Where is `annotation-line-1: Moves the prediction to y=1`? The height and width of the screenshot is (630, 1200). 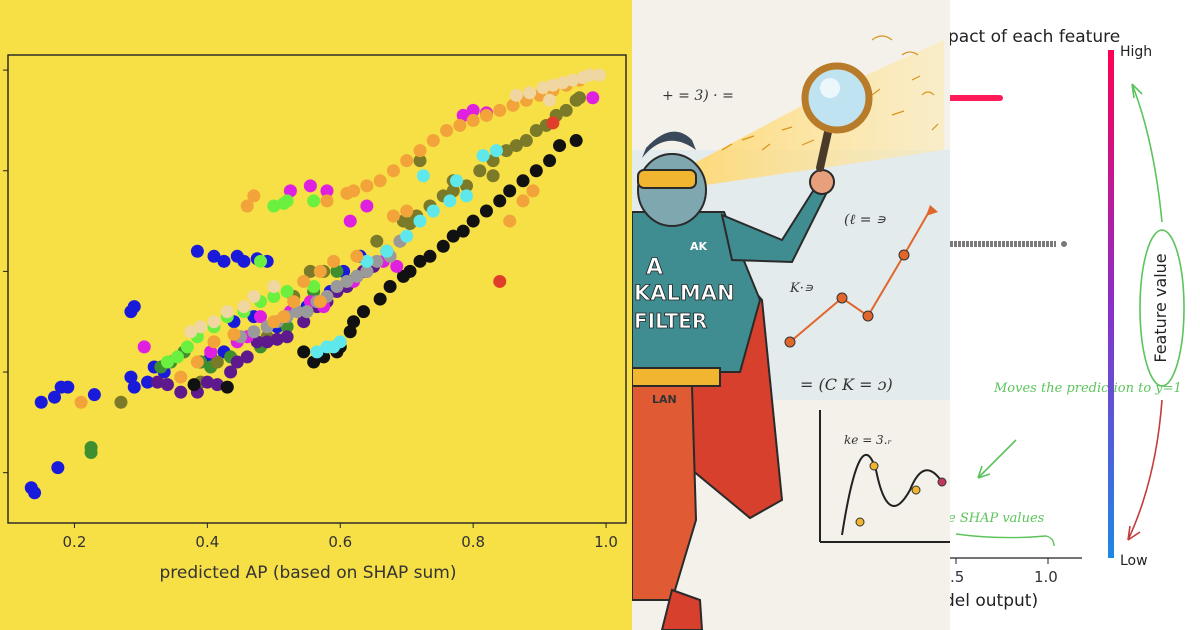 annotation-line-1: Moves the prediction to y=1 is located at coordinates (1087, 388).